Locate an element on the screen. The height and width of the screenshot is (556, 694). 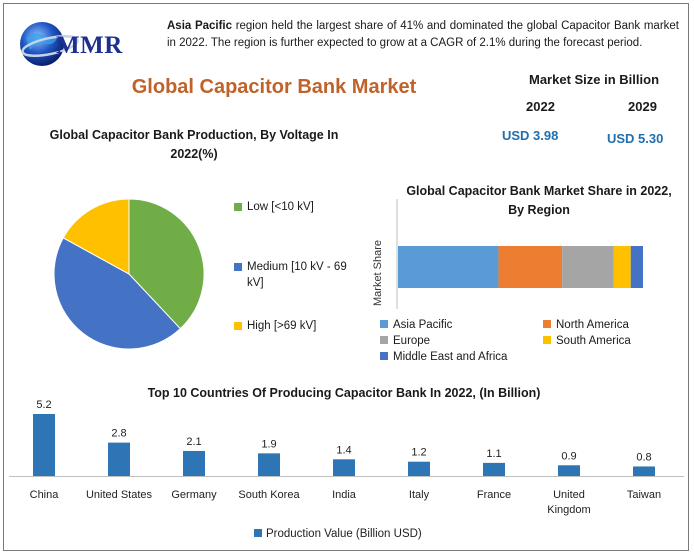
pie-legend-item: High [>69 kV] is located at coordinates (299, 326).